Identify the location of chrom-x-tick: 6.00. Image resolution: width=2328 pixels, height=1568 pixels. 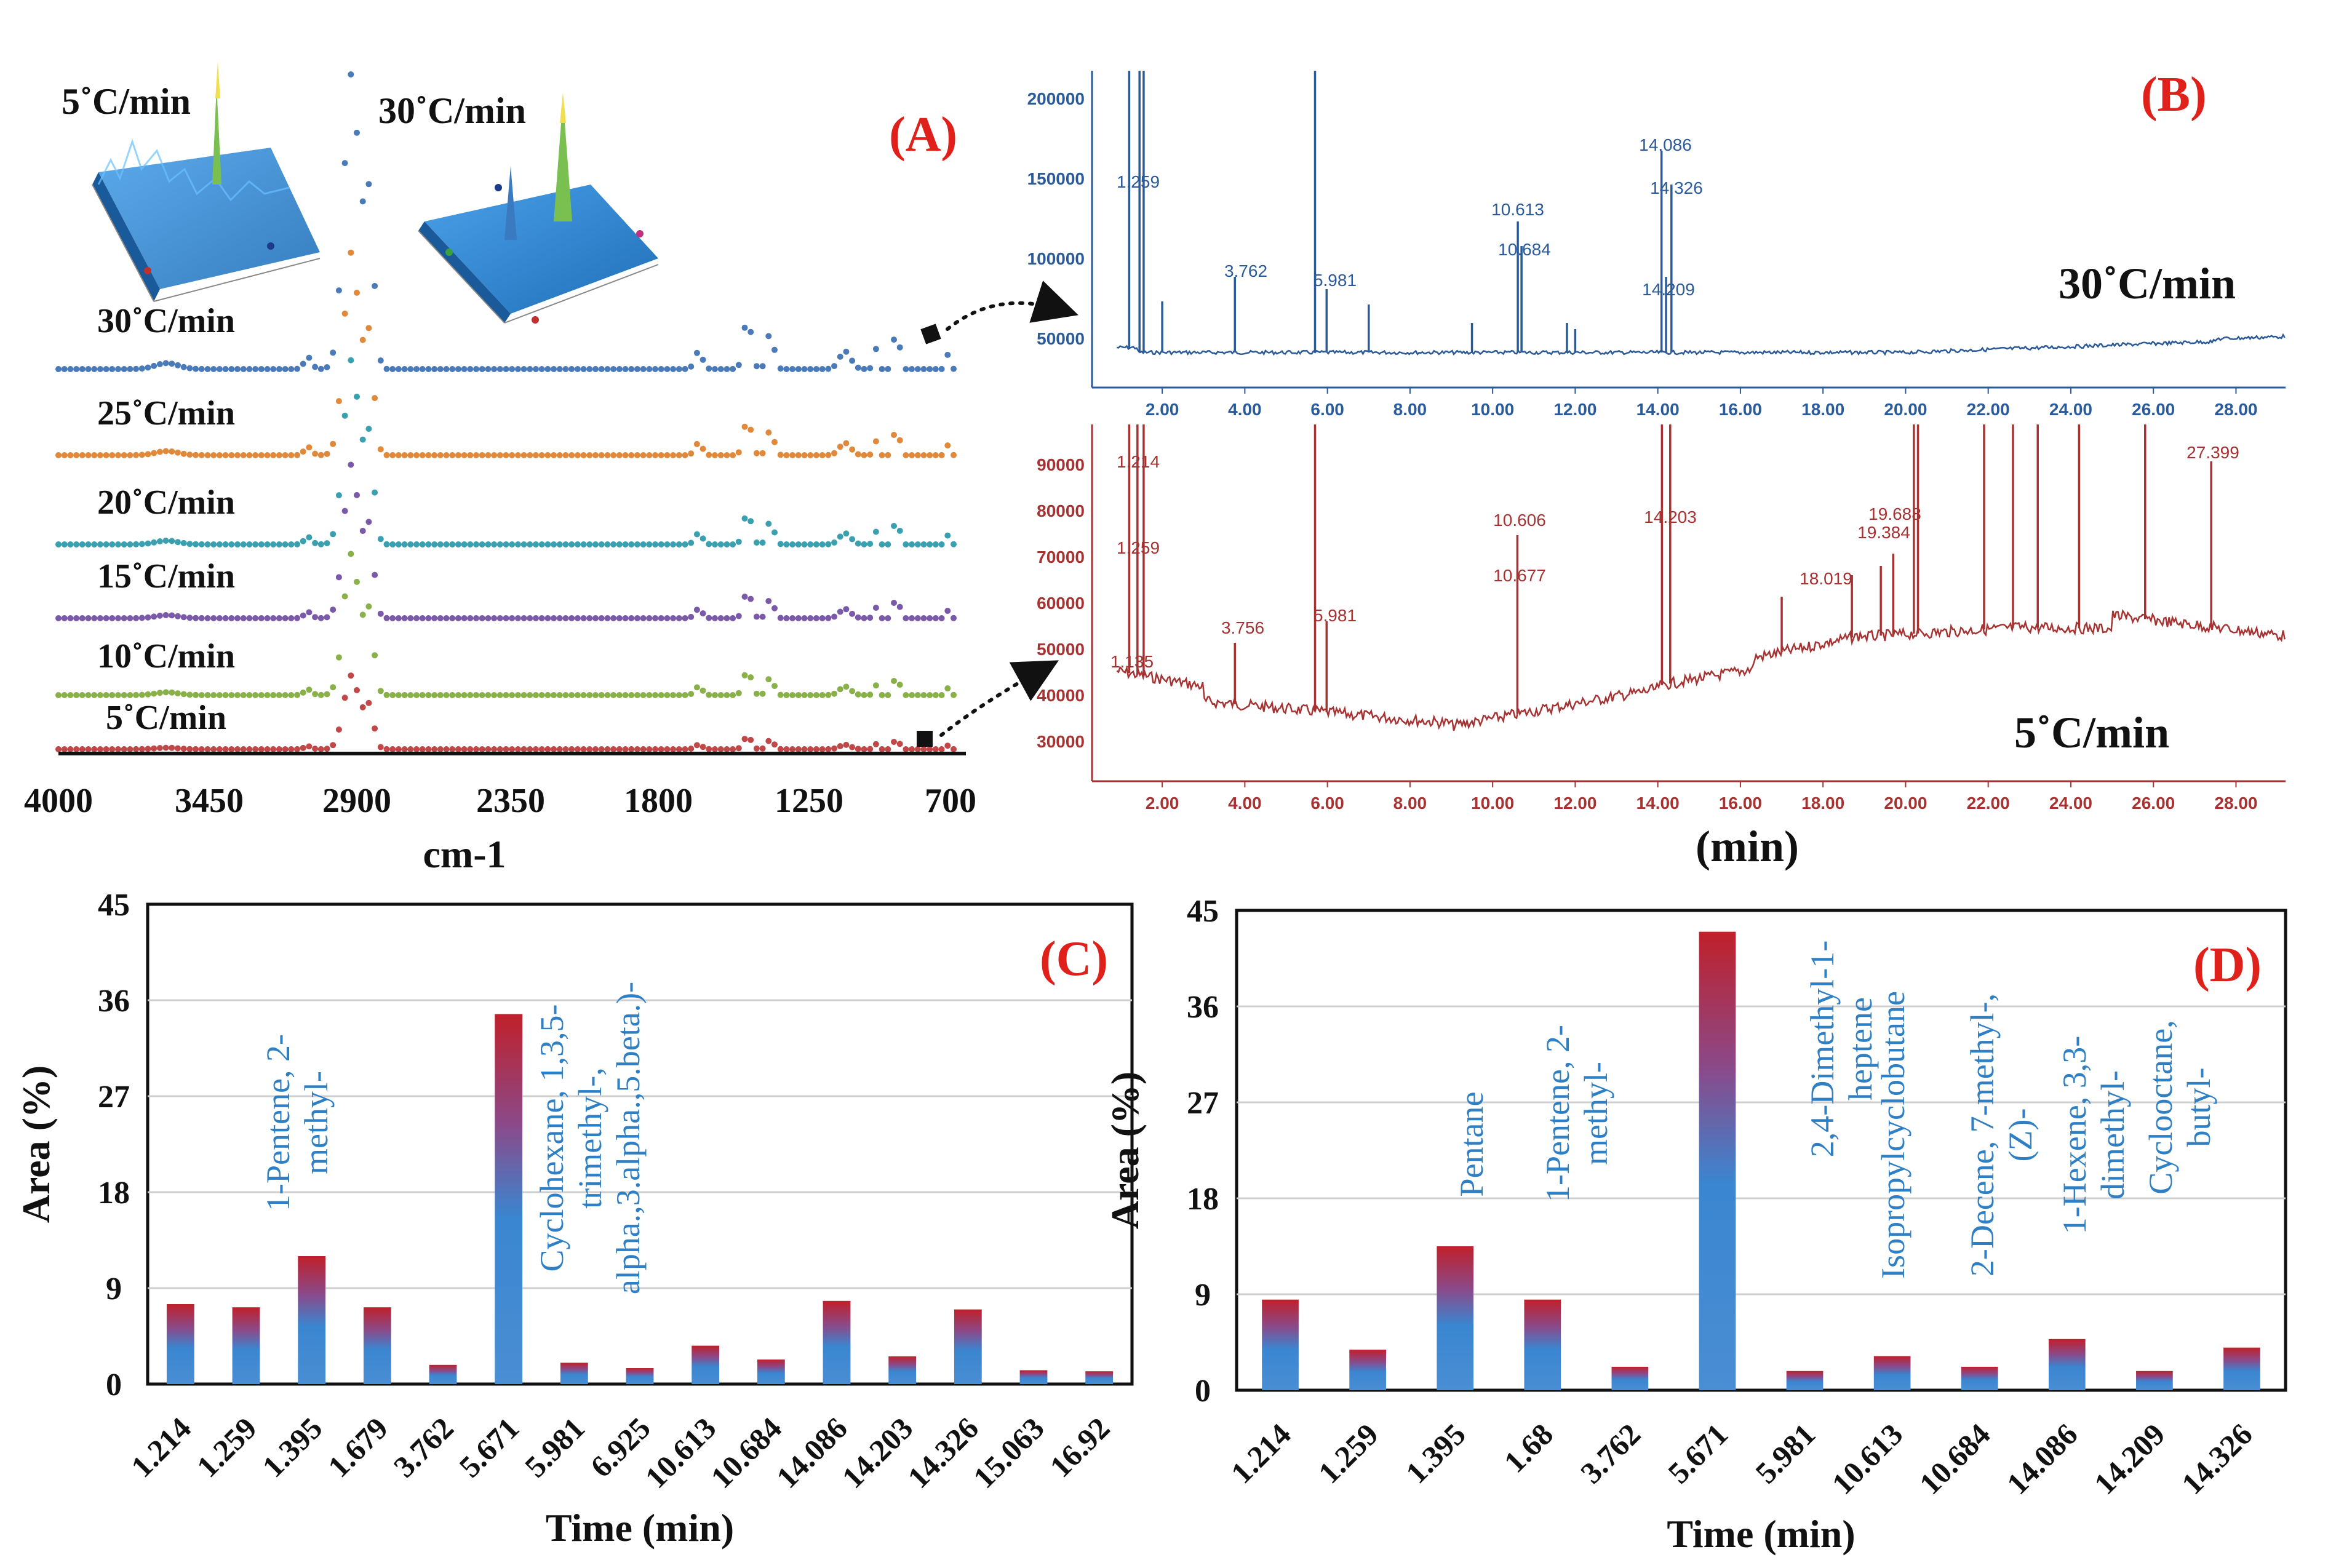
(1327, 804).